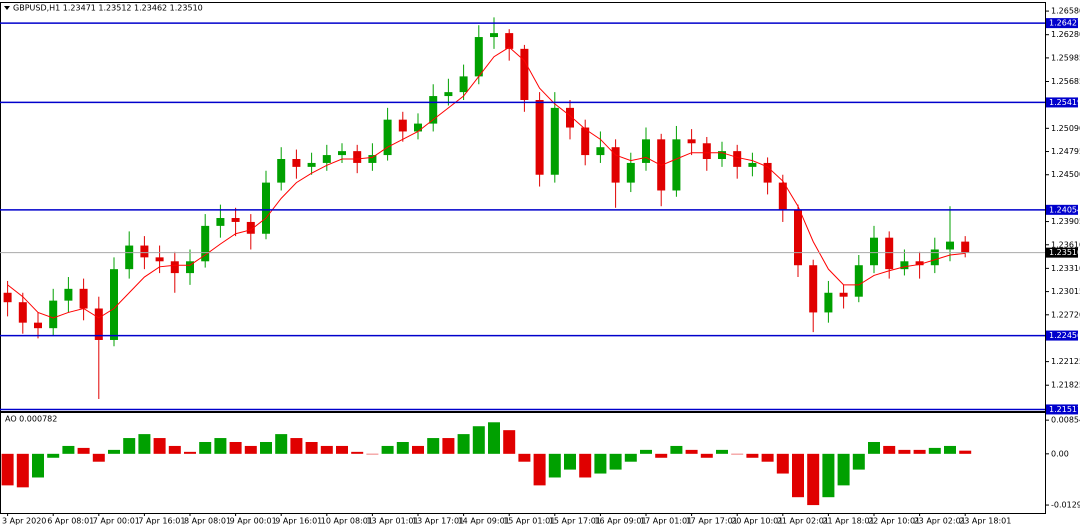 The height and width of the screenshot is (529, 1080). I want to click on y-tick-label: 1.26580, so click(1065, 11).